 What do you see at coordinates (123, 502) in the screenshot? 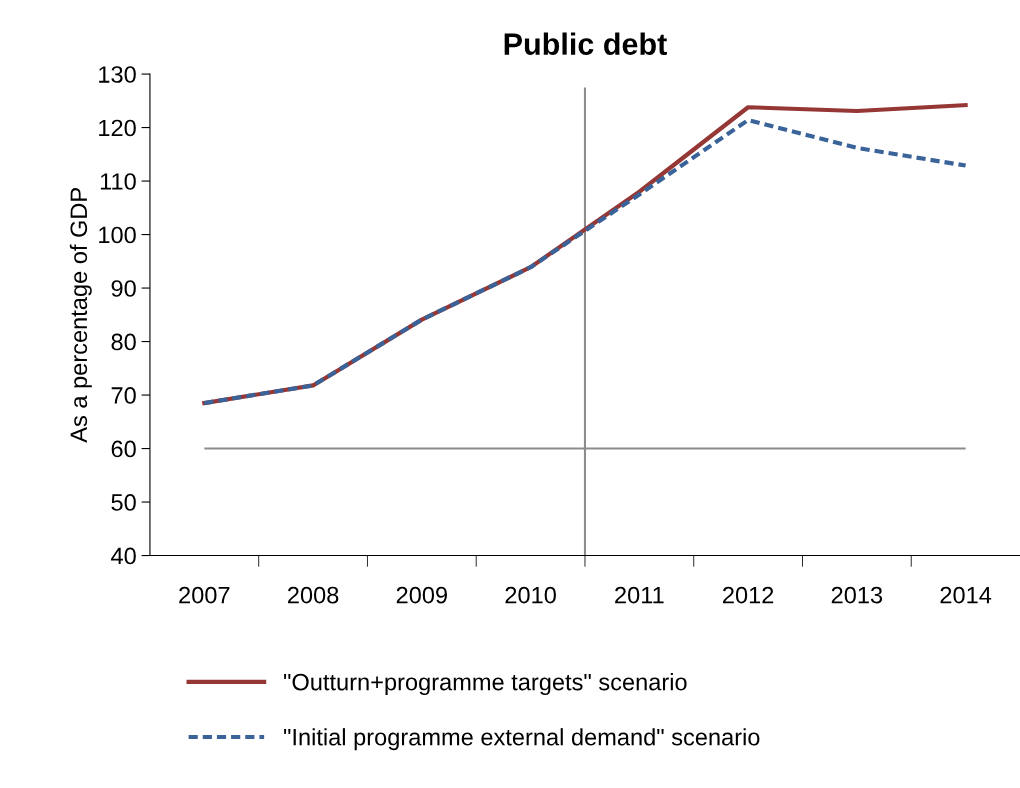
I see `y-tick-label: 50` at bounding box center [123, 502].